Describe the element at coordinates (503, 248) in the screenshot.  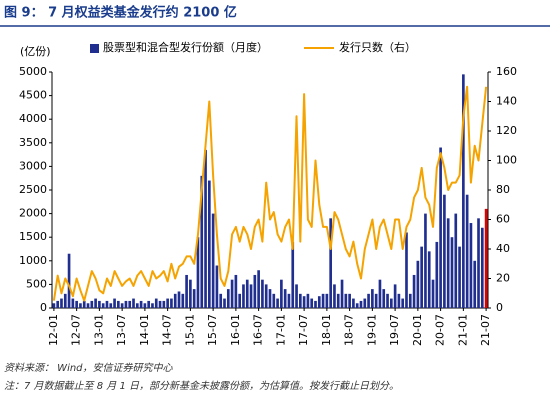
I see `y2-tick-label: 40` at that location.